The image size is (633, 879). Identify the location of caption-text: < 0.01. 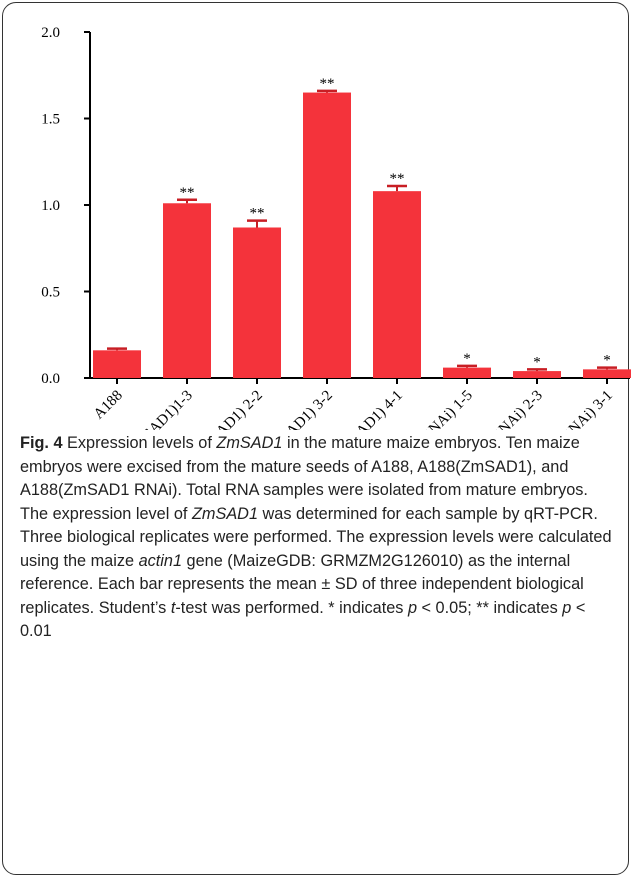
(303, 619).